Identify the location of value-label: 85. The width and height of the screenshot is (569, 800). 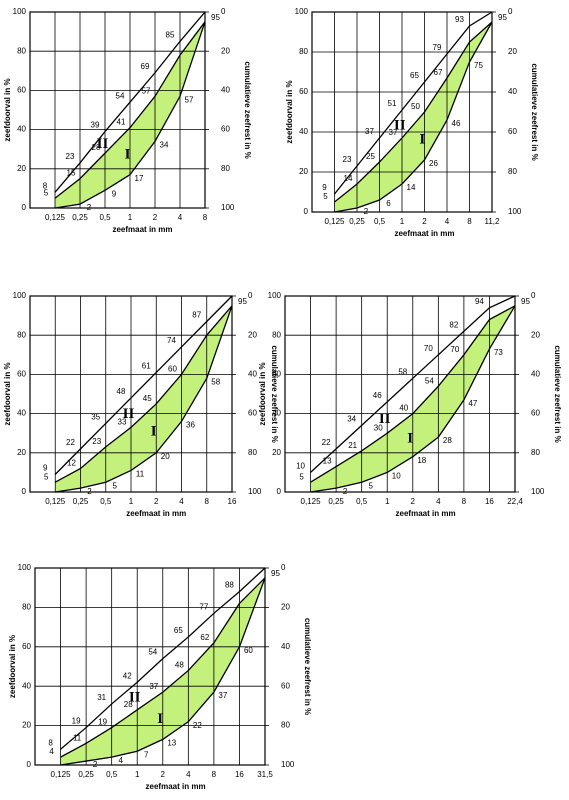
(170, 35).